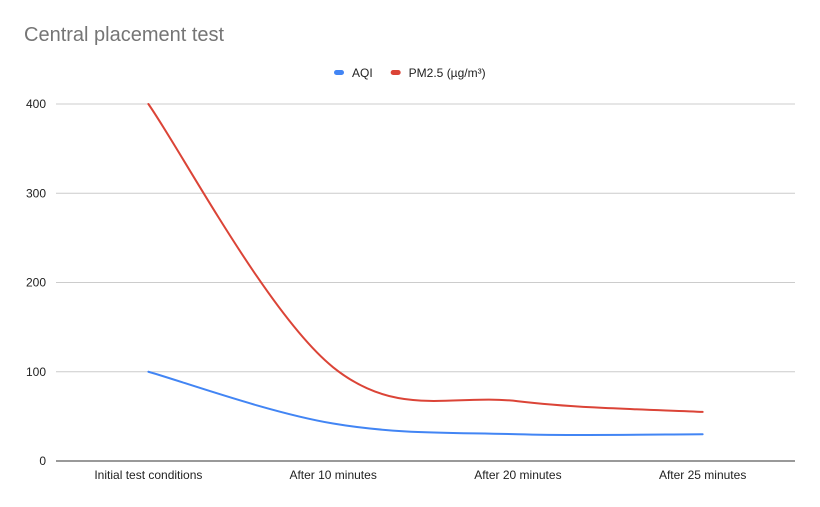 The image size is (820, 507). I want to click on x-tick-label-2: After 20 minutes, so click(517, 475).